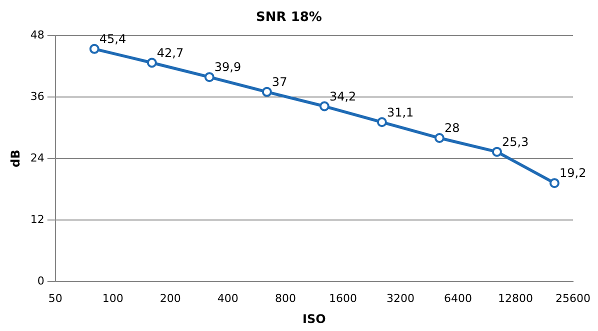 The image size is (598, 331). What do you see at coordinates (515, 141) in the screenshot?
I see `data-label: 25,3` at bounding box center [515, 141].